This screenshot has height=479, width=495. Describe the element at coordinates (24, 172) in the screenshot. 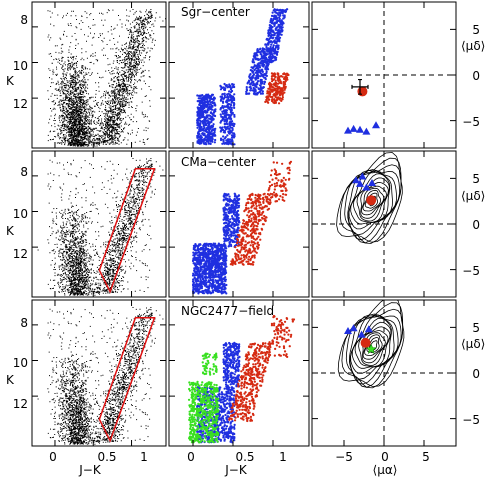

I see `k-tick-r1-8: 8` at that location.